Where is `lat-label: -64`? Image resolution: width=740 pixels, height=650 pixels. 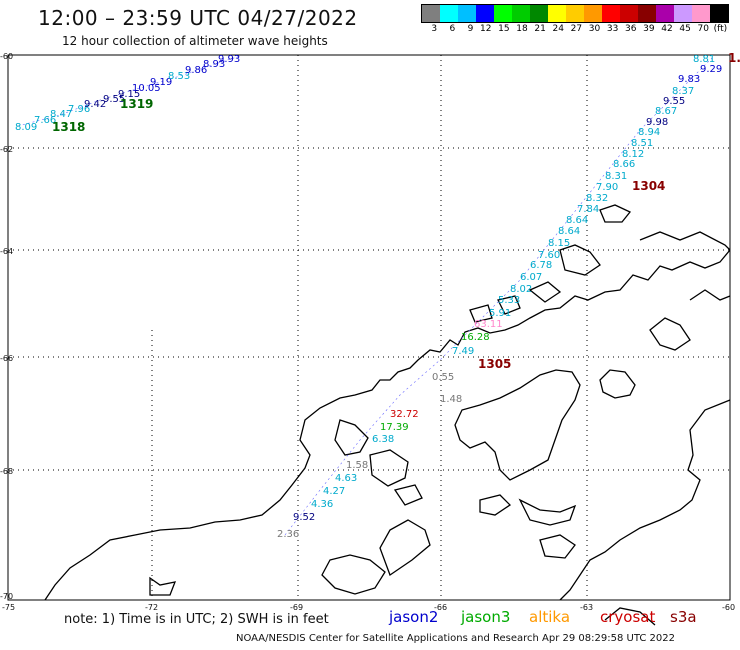 lat-label: -64 is located at coordinates (6, 251).